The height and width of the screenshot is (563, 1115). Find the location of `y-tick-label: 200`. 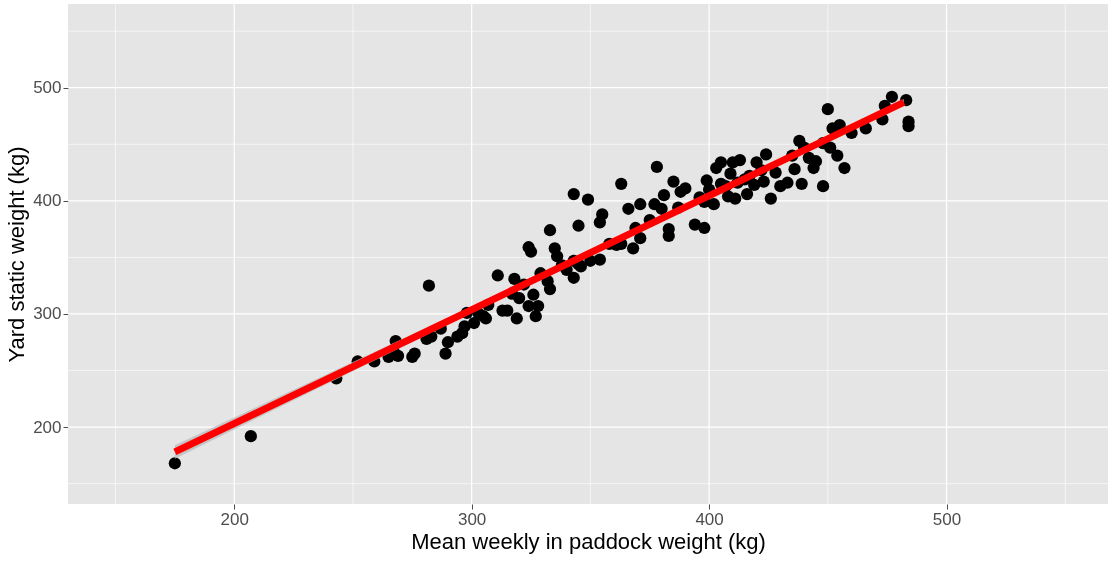

y-tick-label: 200 is located at coordinates (47, 427).